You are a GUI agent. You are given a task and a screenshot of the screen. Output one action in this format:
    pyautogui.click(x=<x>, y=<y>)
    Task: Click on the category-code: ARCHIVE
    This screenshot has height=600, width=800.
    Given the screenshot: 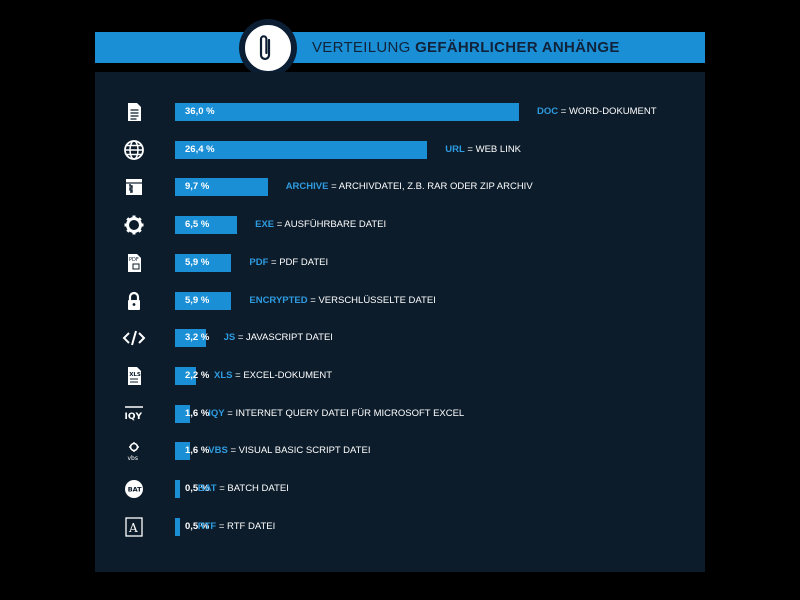 What is the action you would take?
    pyautogui.click(x=307, y=187)
    